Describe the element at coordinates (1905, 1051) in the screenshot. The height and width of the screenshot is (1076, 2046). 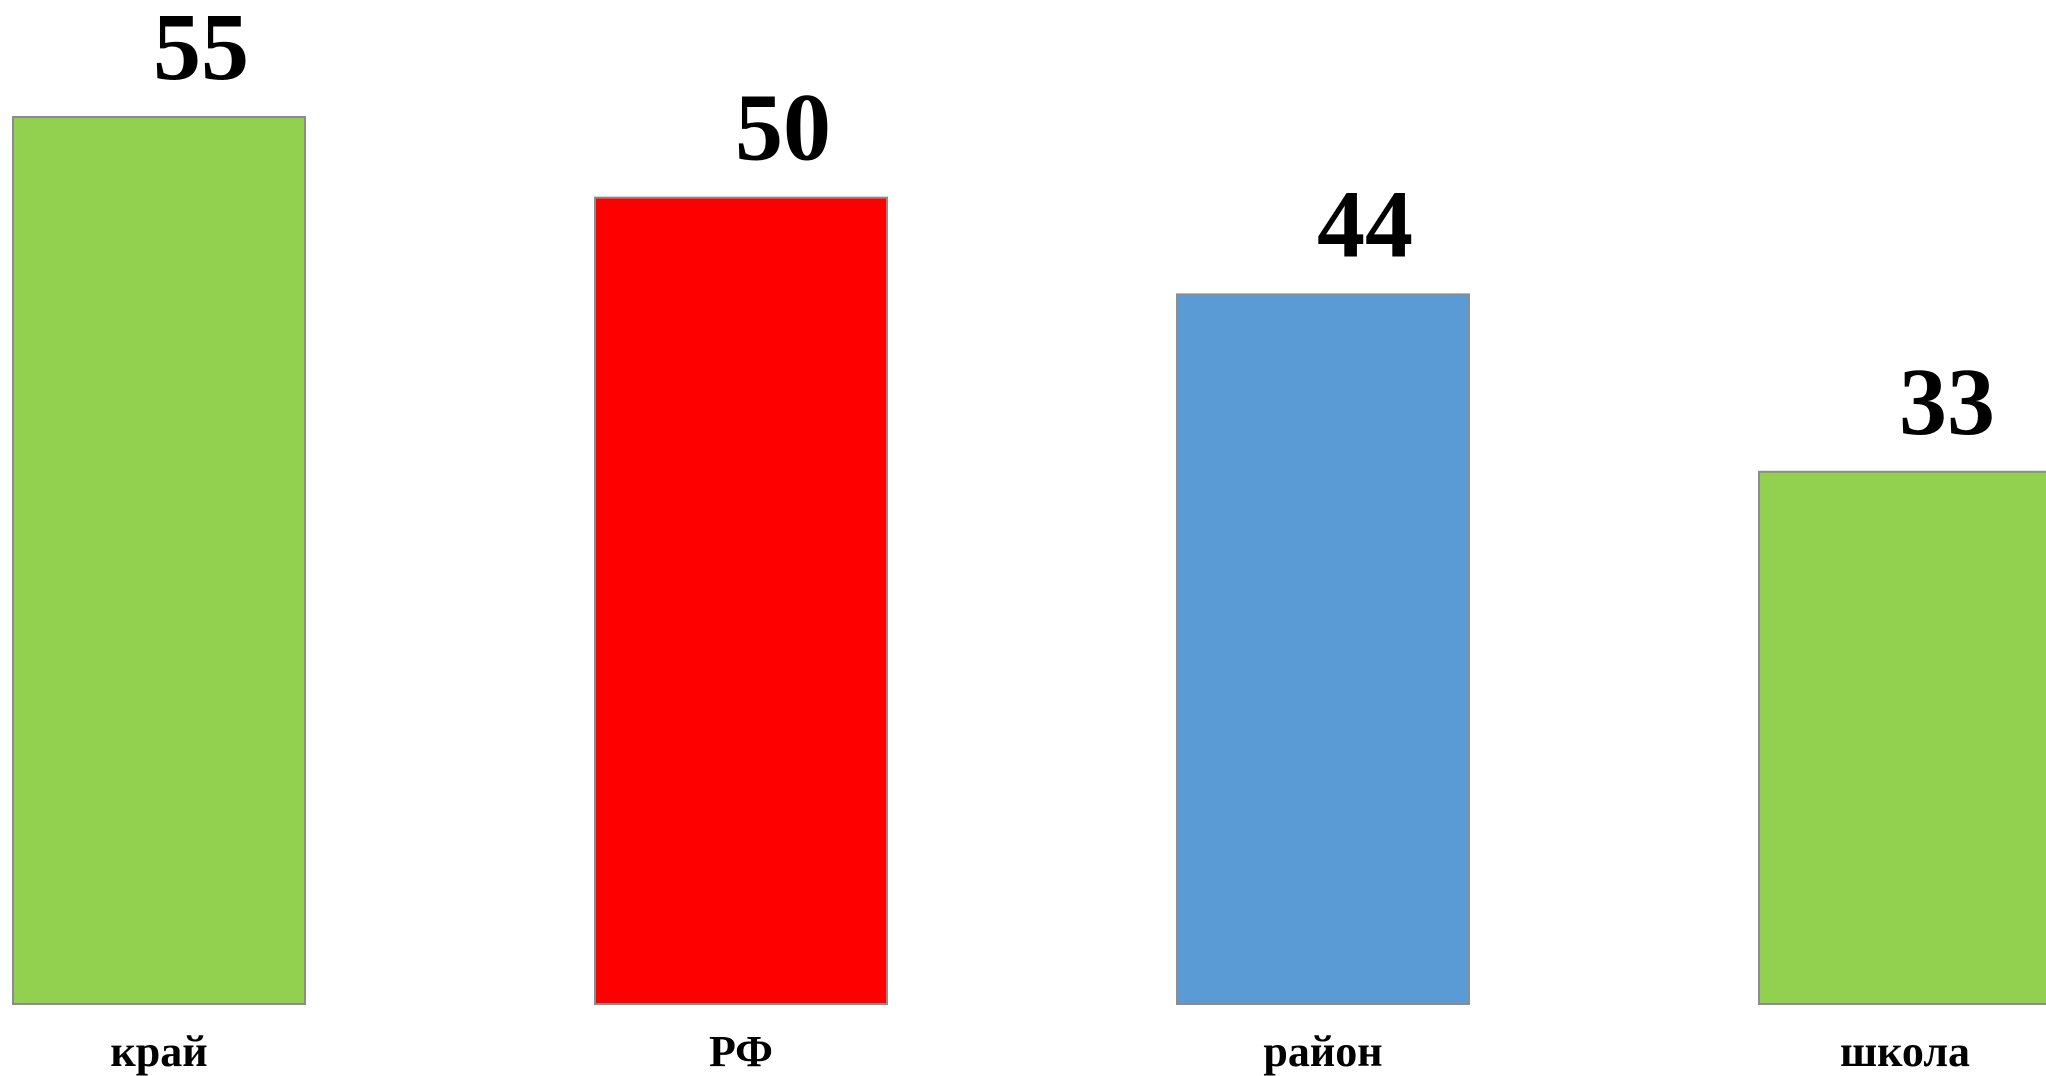
I see `category-label-4: школа` at that location.